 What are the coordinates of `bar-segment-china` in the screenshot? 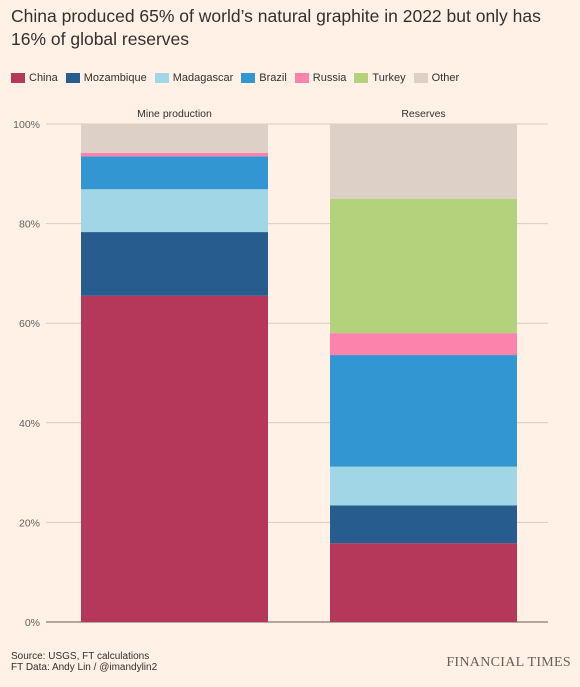 It's located at (423, 582).